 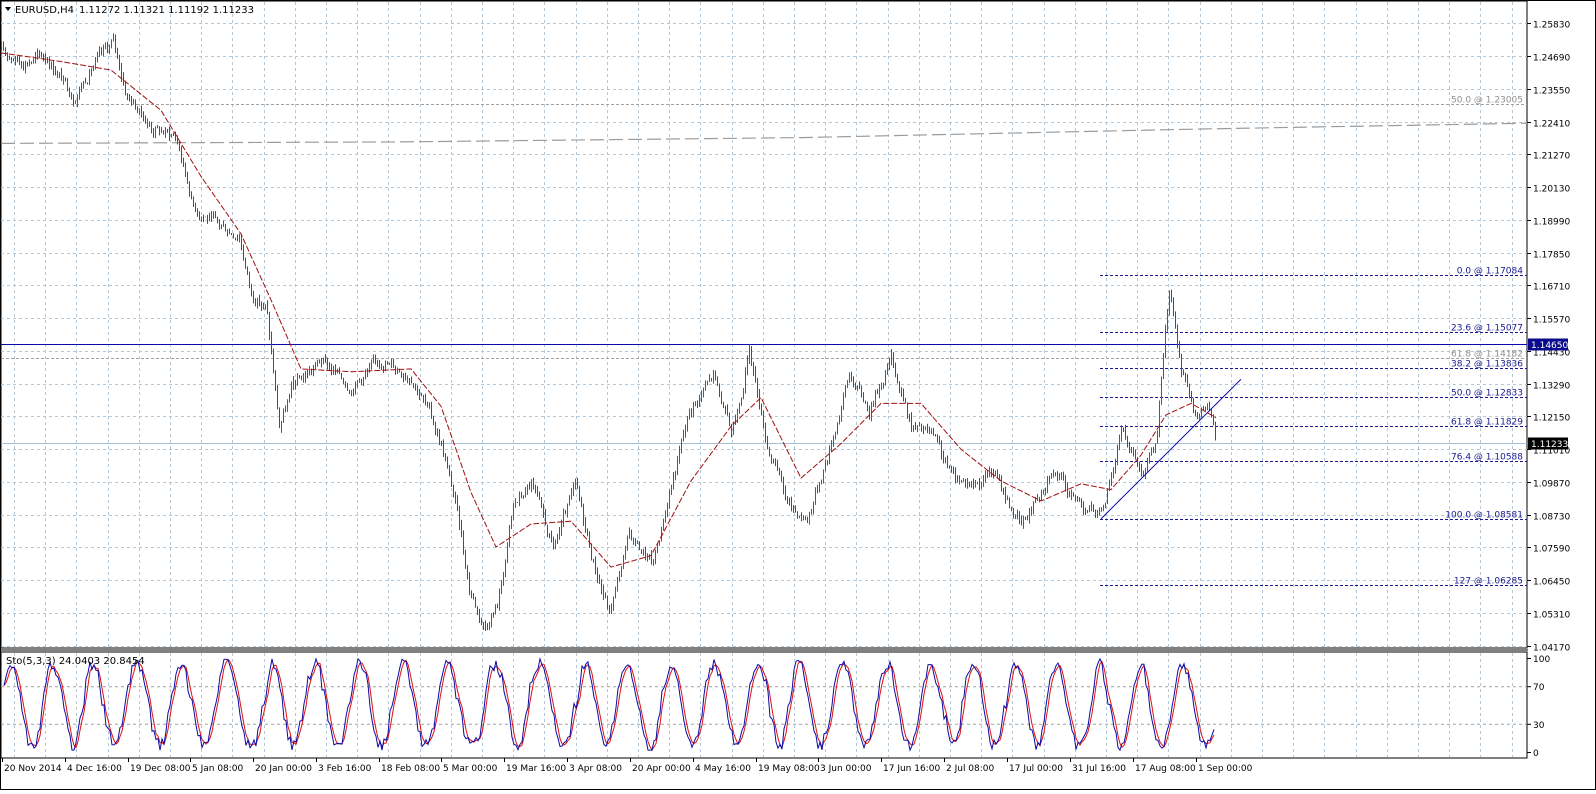 What do you see at coordinates (160, 769) in the screenshot?
I see `time-tick-label: 19 Dec 08:00` at bounding box center [160, 769].